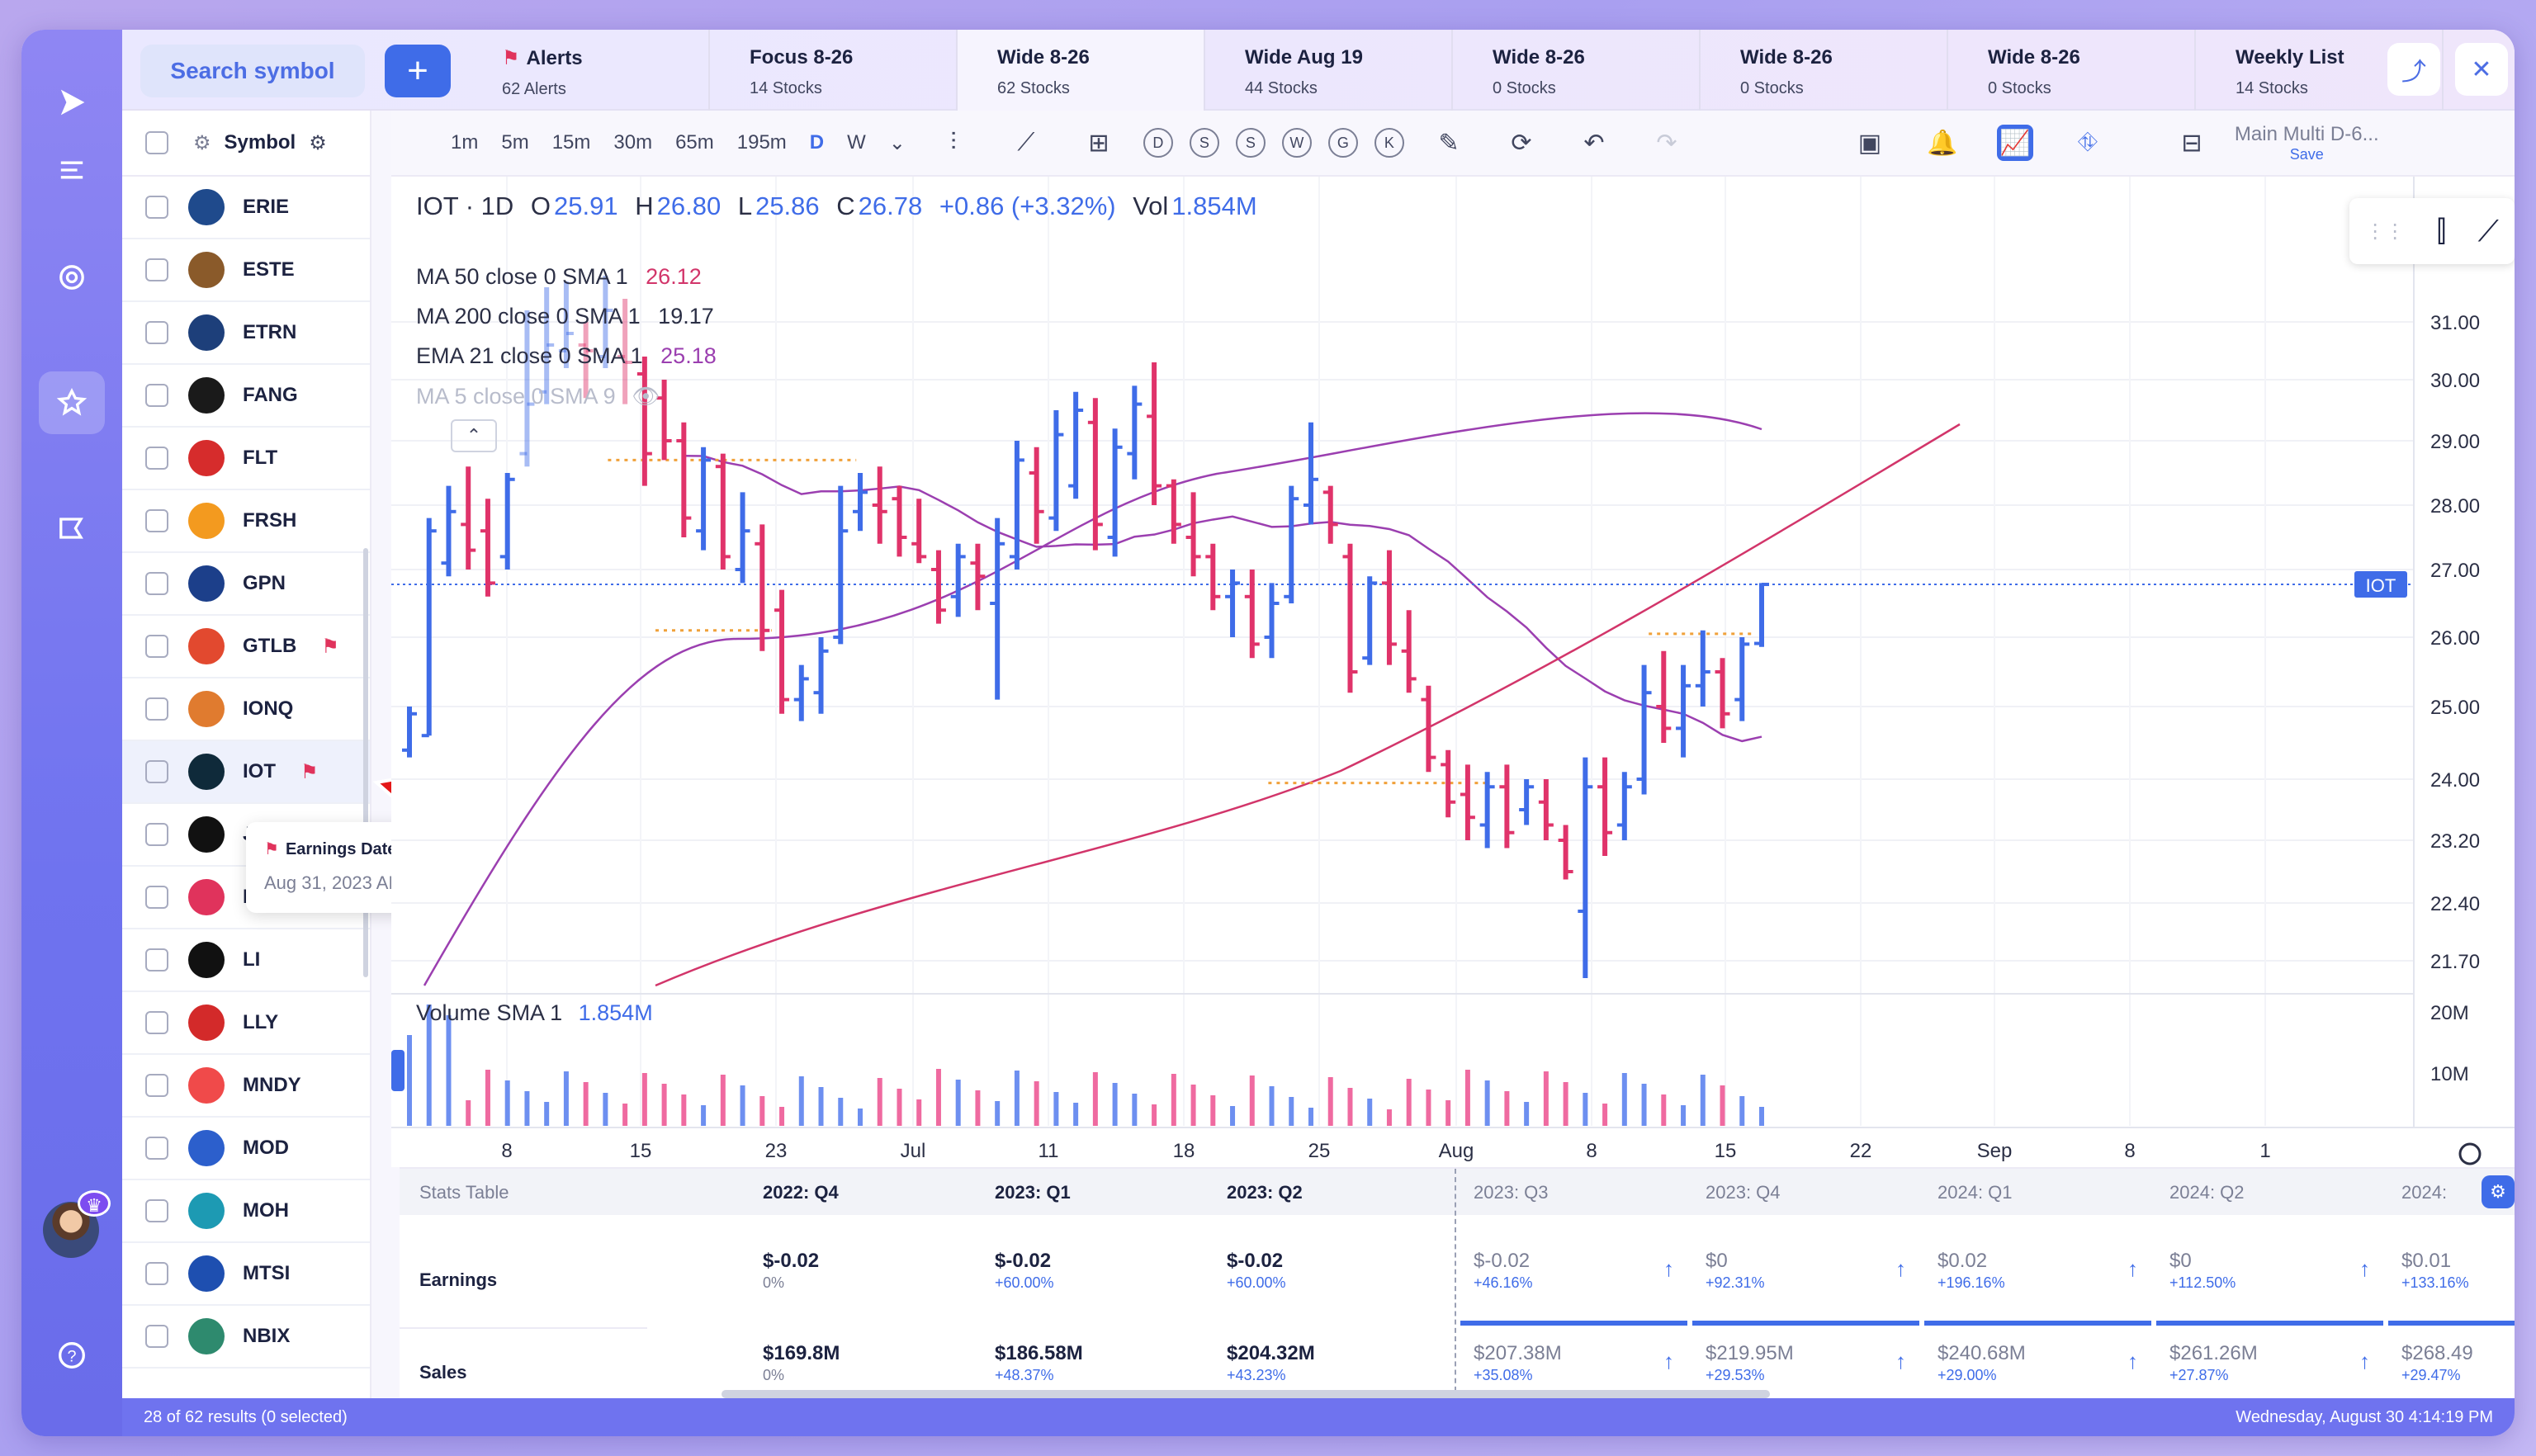 The image size is (2536, 1456). I want to click on watchlist-star-icon, so click(72, 402).